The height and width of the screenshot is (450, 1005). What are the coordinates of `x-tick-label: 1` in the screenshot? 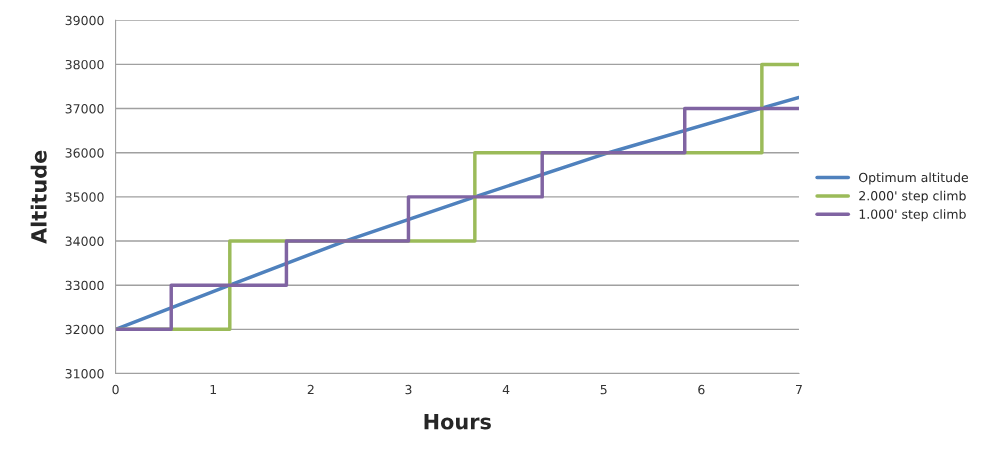 It's located at (213, 390).